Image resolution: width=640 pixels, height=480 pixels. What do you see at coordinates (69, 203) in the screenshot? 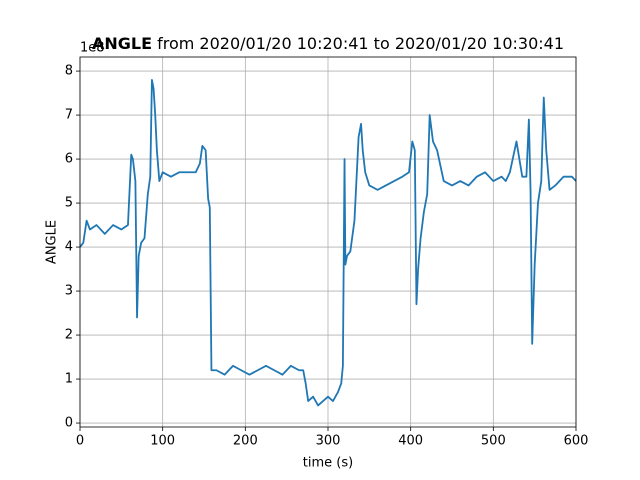
I see `y-tick-label: 5` at bounding box center [69, 203].